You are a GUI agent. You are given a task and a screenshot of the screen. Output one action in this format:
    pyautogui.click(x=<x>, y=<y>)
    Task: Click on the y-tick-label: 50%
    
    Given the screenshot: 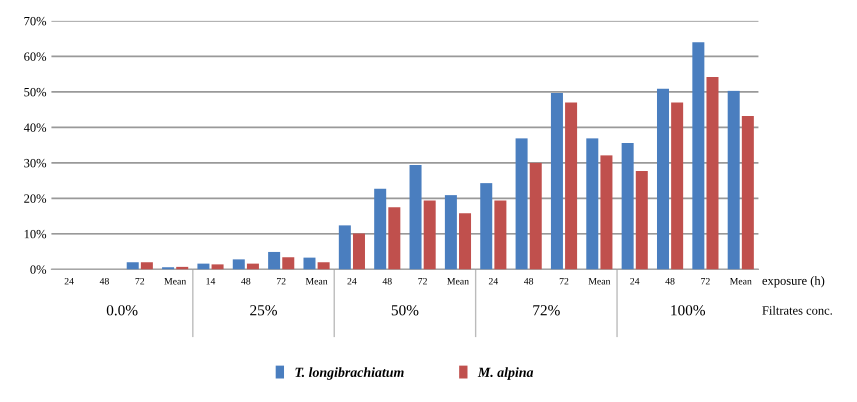 What is the action you would take?
    pyautogui.click(x=35, y=92)
    